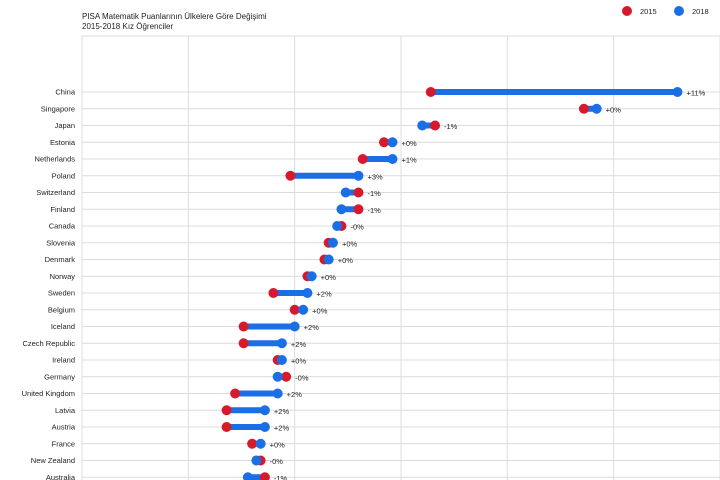 Image resolution: width=720 pixels, height=480 pixels. What do you see at coordinates (700, 11) in the screenshot?
I see `legend-label-2018: 2018` at bounding box center [700, 11].